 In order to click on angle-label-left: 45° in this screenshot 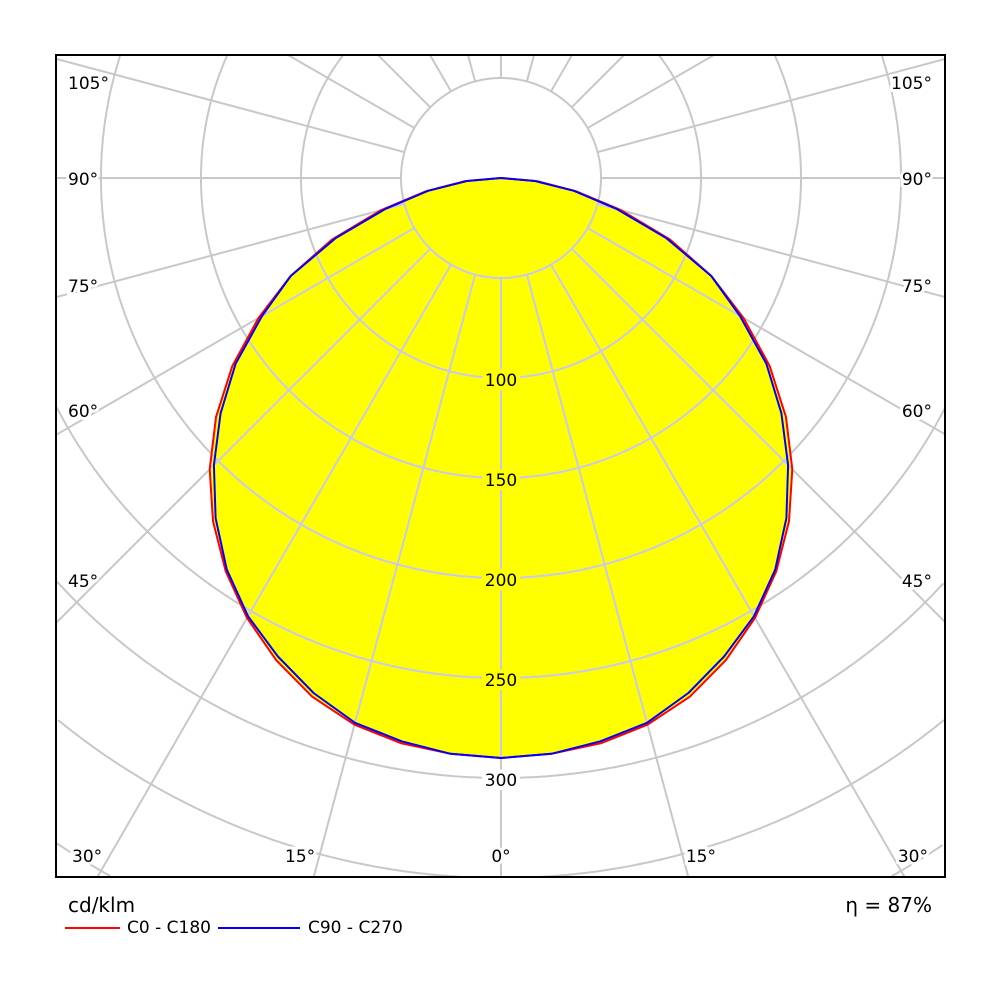, I will do `click(83, 582)`.